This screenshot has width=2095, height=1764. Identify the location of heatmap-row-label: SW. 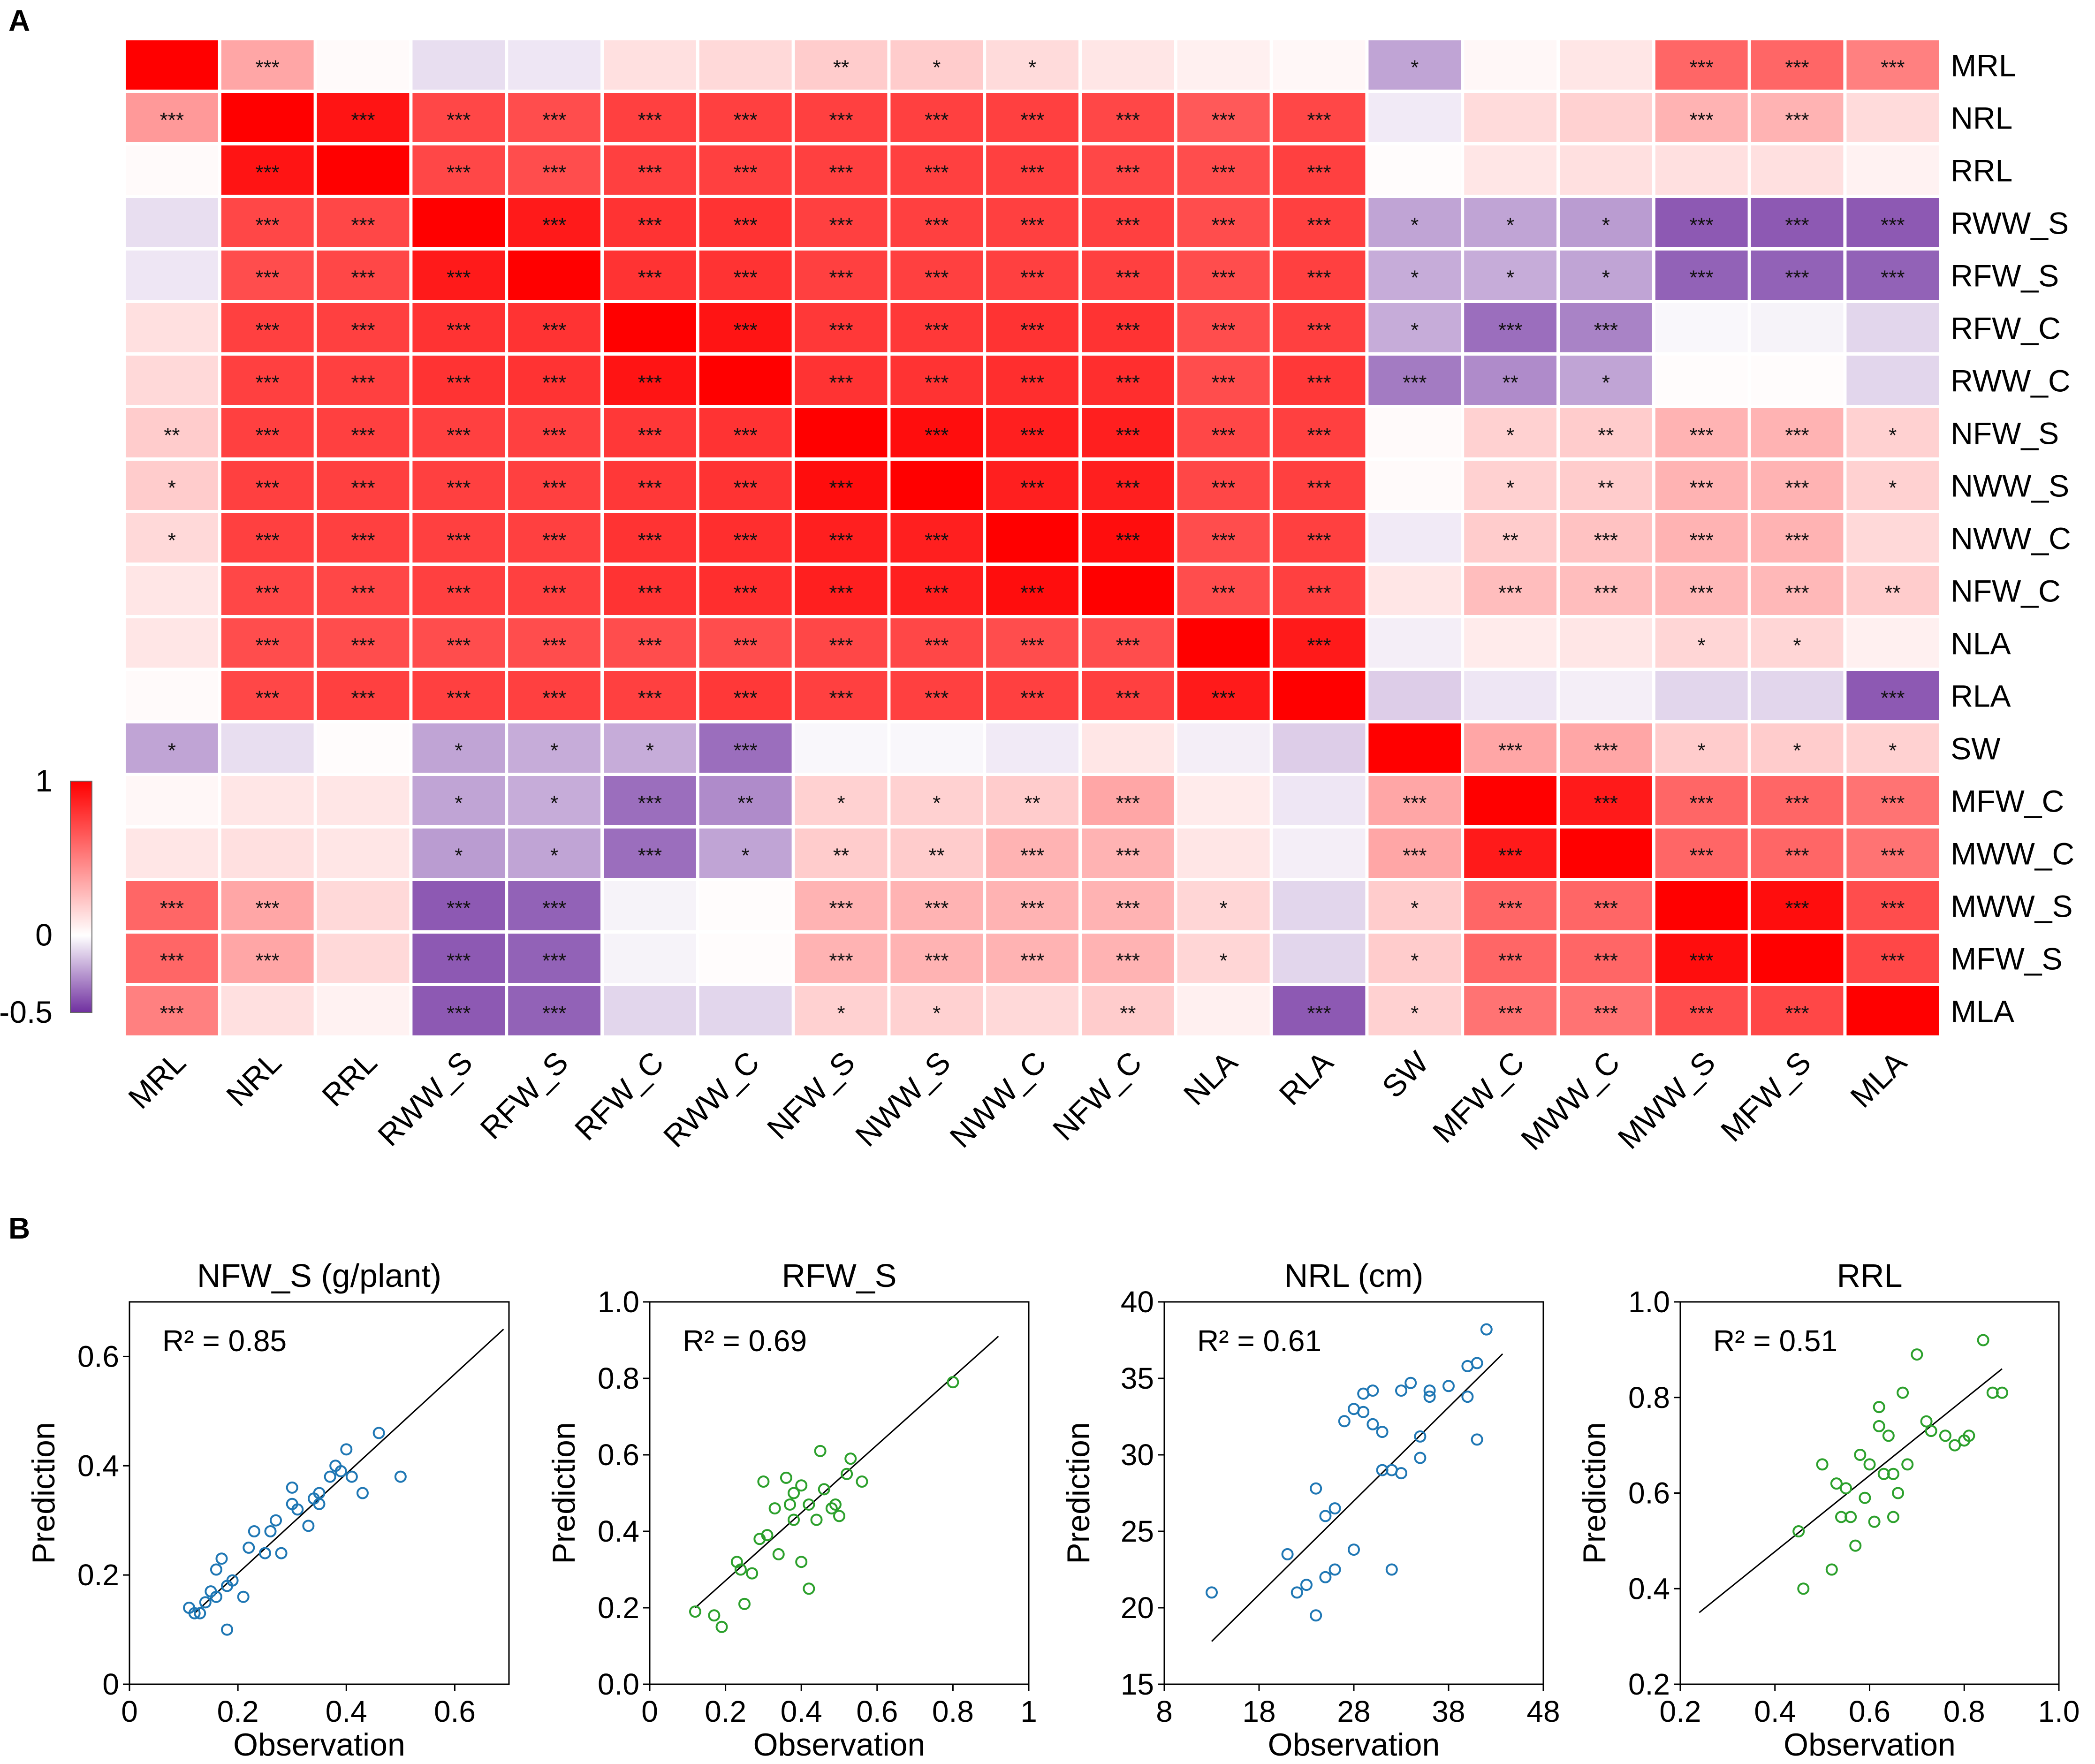
(1976, 748).